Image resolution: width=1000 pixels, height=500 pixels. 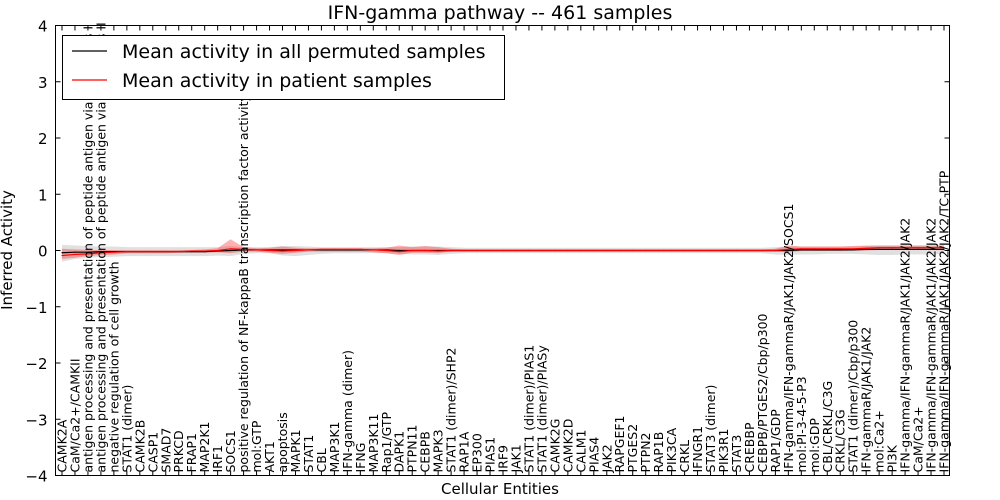 What do you see at coordinates (373, 443) in the screenshot?
I see `x-tick-label: MAP3K11` at bounding box center [373, 443].